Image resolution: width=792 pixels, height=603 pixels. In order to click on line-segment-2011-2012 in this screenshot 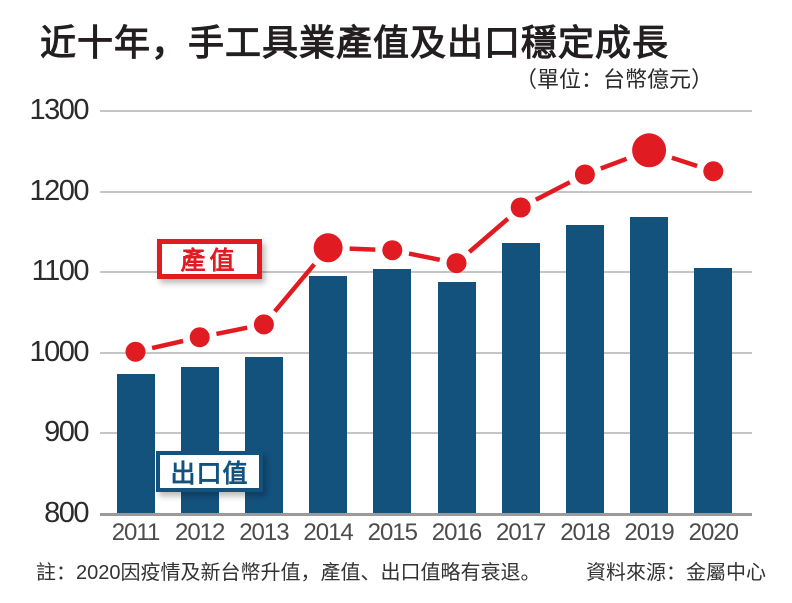, I will do `click(167, 344)`.